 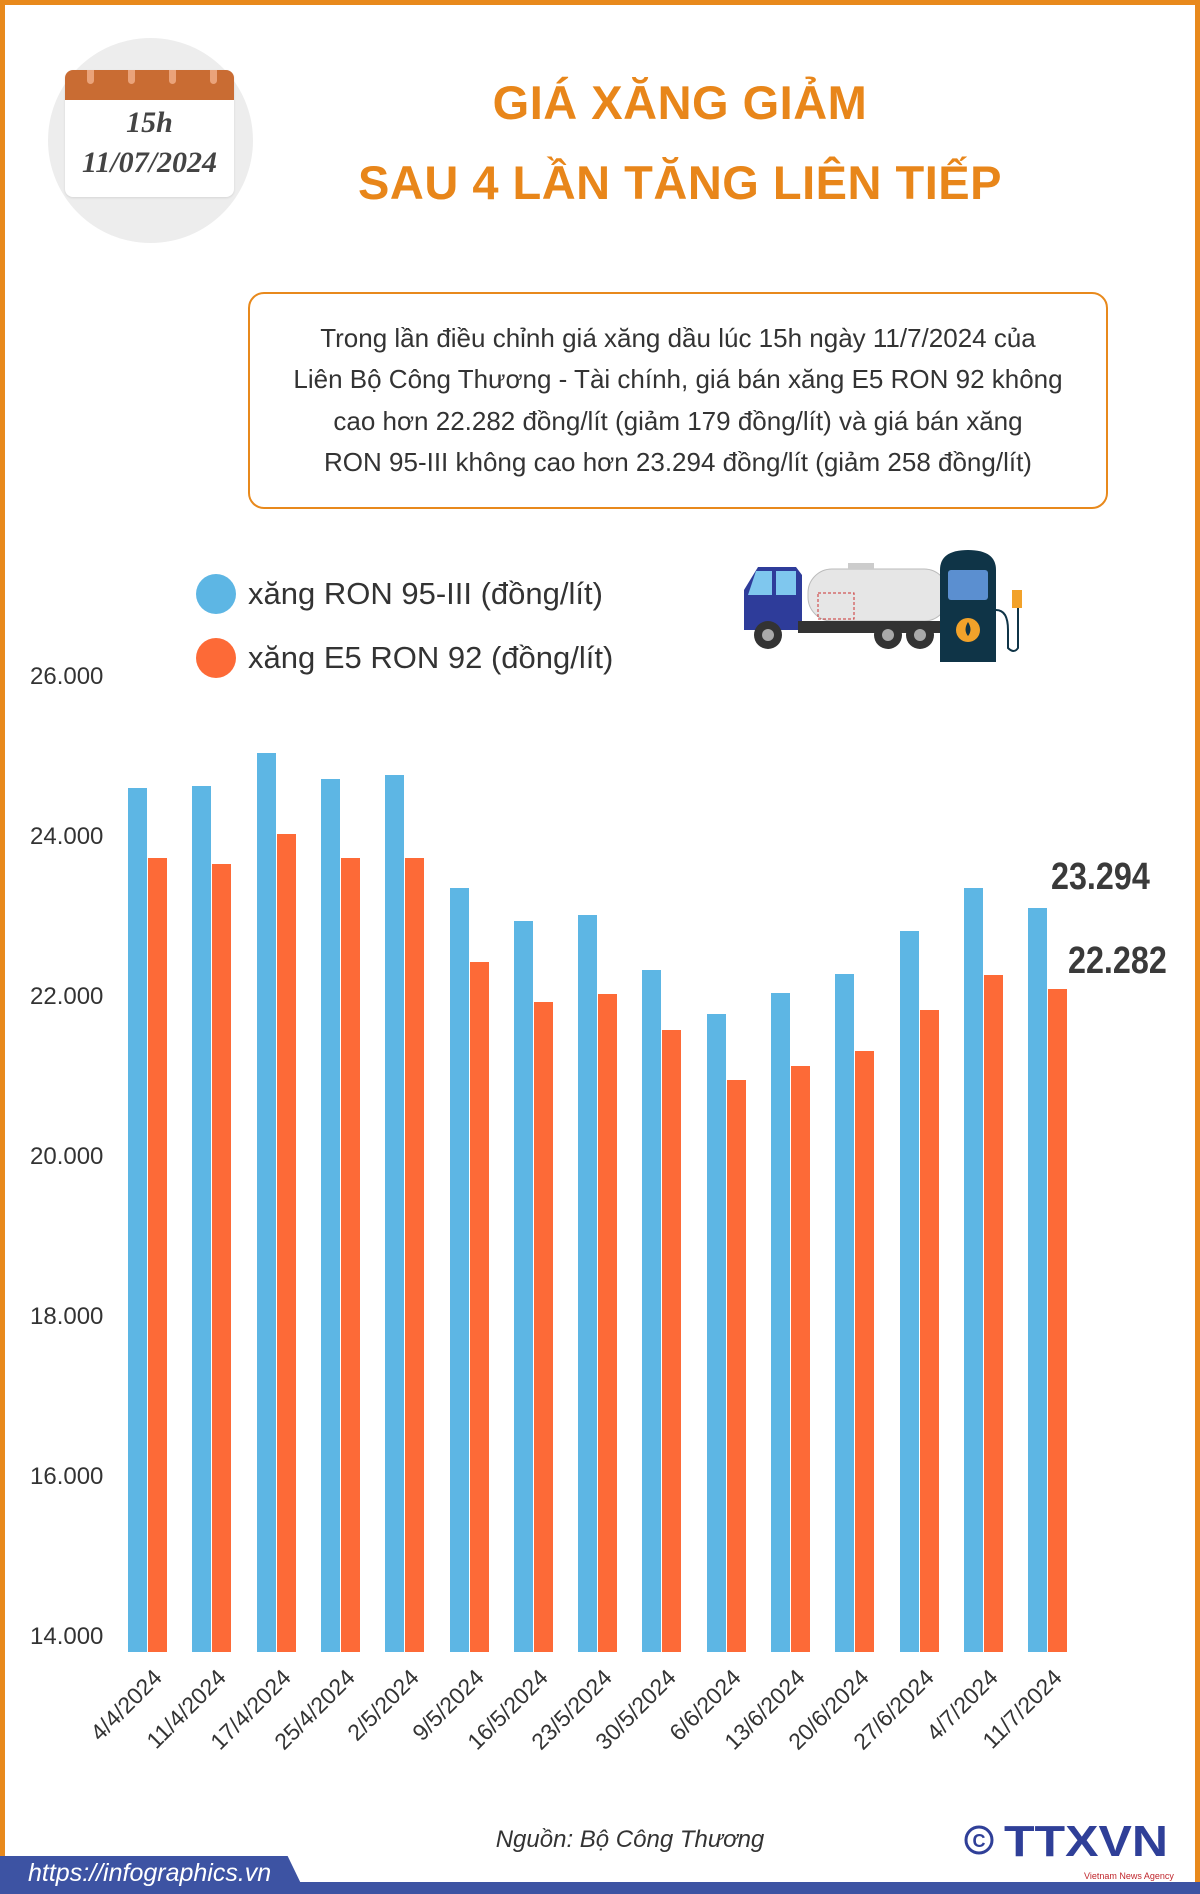 What do you see at coordinates (680, 102) in the screenshot?
I see `page-title: GIÁ XĂNG GIẢM` at bounding box center [680, 102].